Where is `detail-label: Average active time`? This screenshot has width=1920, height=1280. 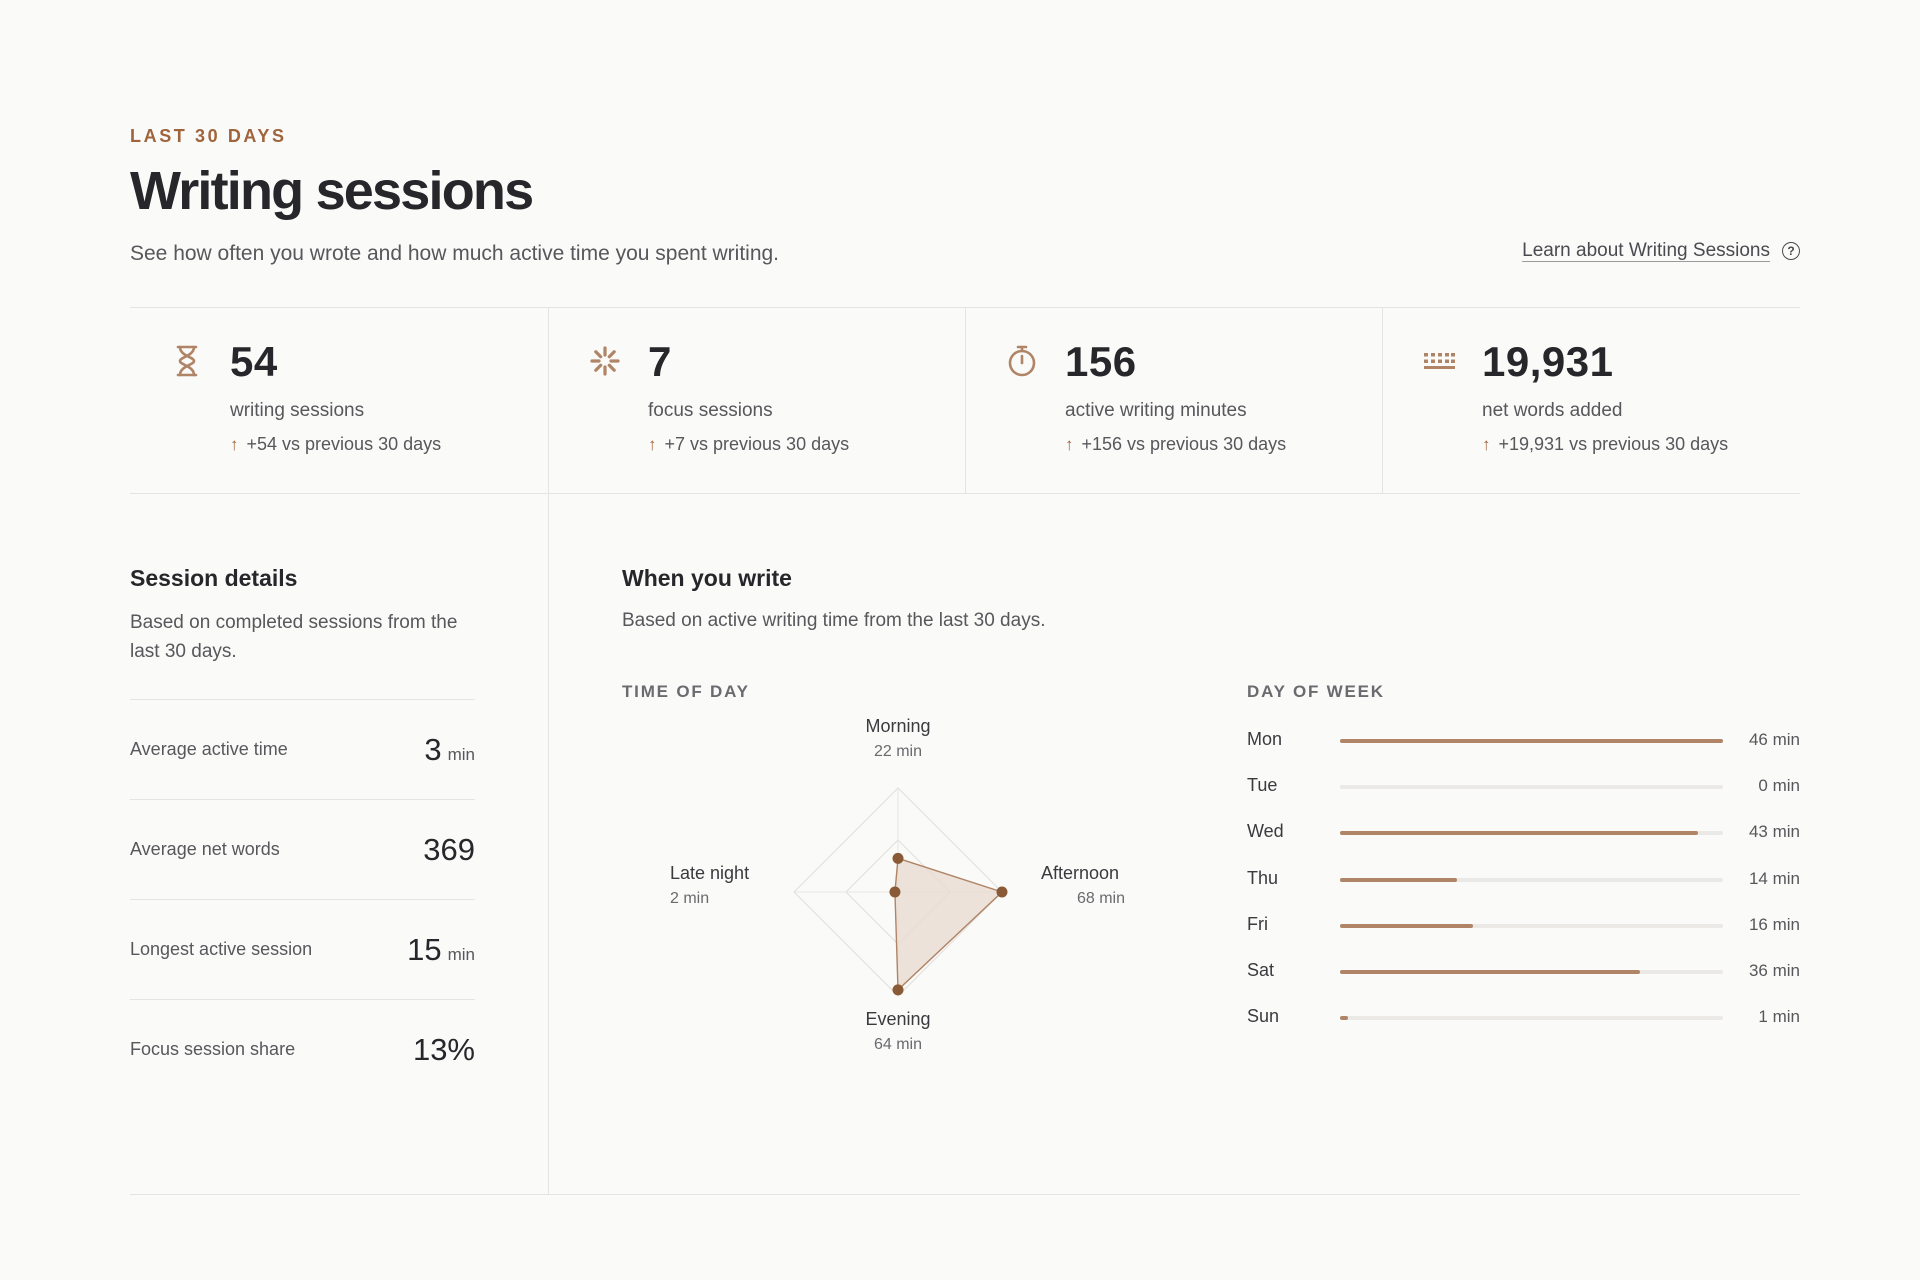
detail-label: Average active time is located at coordinates (209, 749).